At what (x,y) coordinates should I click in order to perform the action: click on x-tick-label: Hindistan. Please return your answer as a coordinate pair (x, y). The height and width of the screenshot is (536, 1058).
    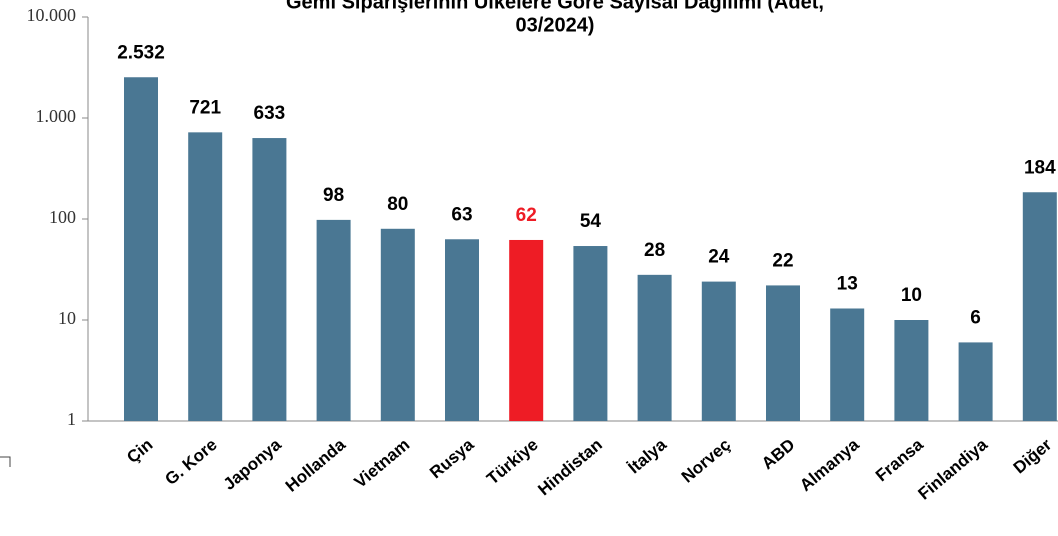
    Looking at the image, I should click on (570, 467).